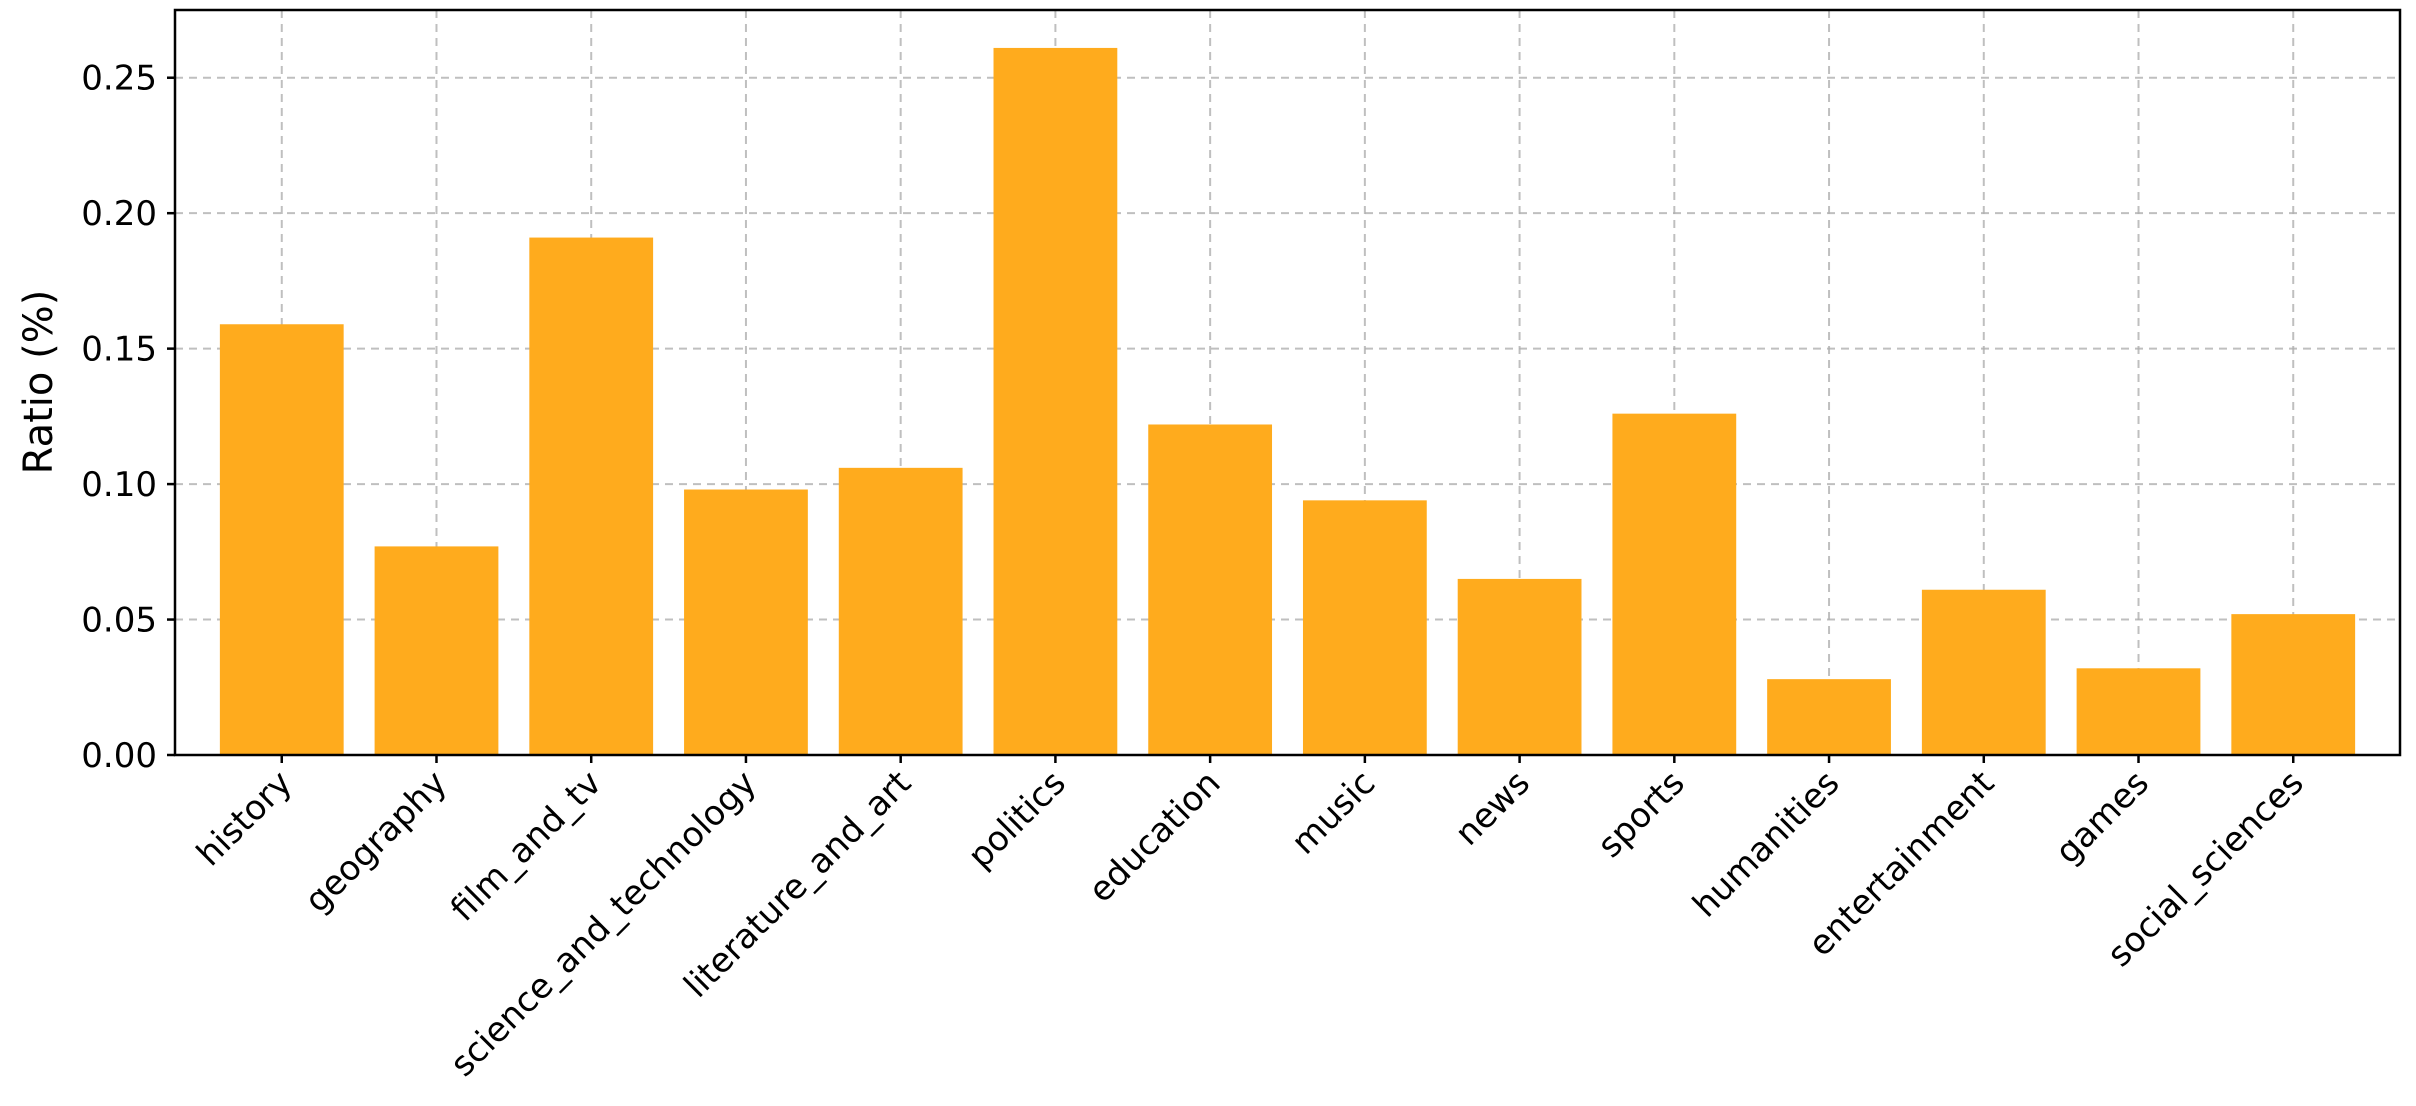 Image resolution: width=2416 pixels, height=1106 pixels. What do you see at coordinates (1766, 844) in the screenshot?
I see `x-tick-label: humanities` at bounding box center [1766, 844].